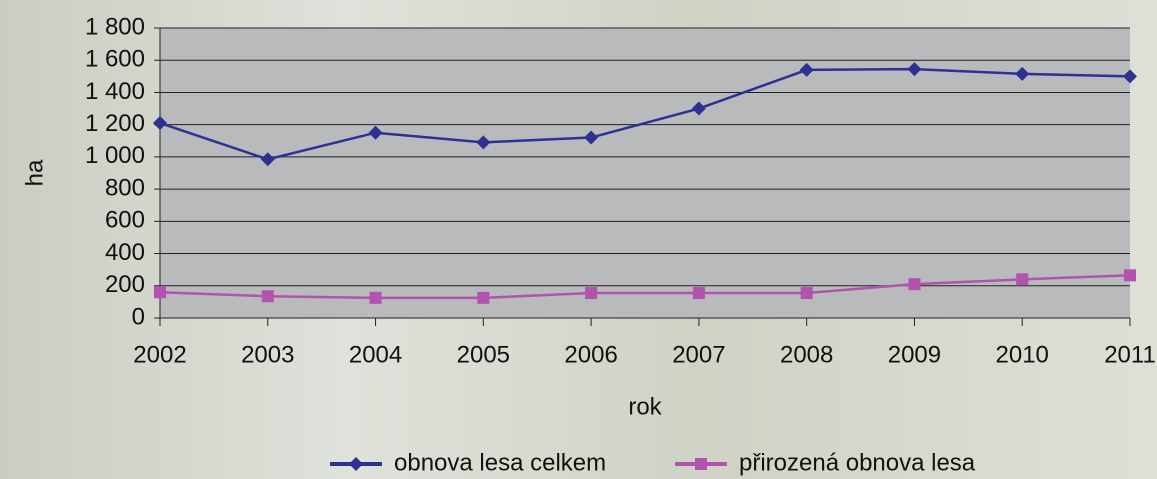 Image resolution: width=1157 pixels, height=479 pixels. What do you see at coordinates (375, 354) in the screenshot?
I see `x-tick-label: 2004` at bounding box center [375, 354].